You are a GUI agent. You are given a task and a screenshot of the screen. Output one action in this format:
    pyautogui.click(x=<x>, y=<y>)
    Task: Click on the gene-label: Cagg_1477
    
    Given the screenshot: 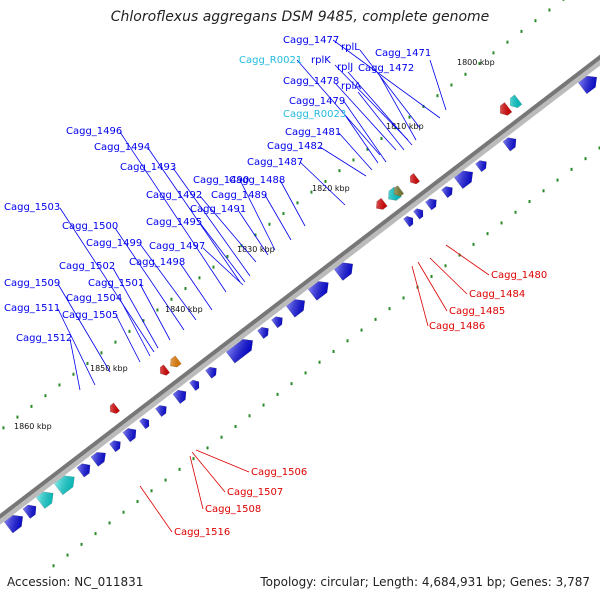 What is the action you would take?
    pyautogui.click(x=311, y=40)
    